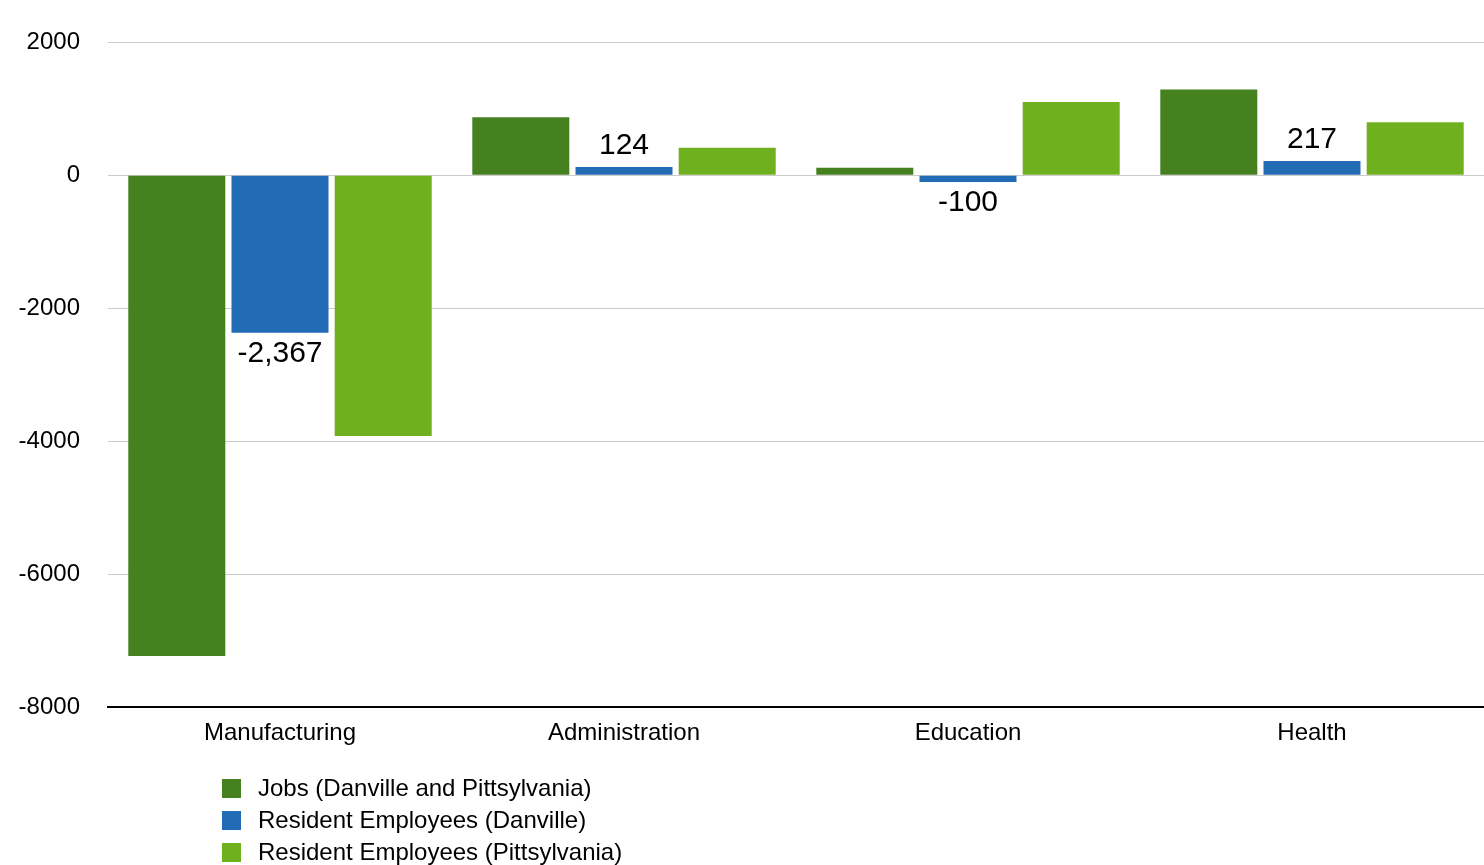 This screenshot has height=865, width=1484. What do you see at coordinates (49, 705) in the screenshot?
I see `y-tick-label: -8000` at bounding box center [49, 705].